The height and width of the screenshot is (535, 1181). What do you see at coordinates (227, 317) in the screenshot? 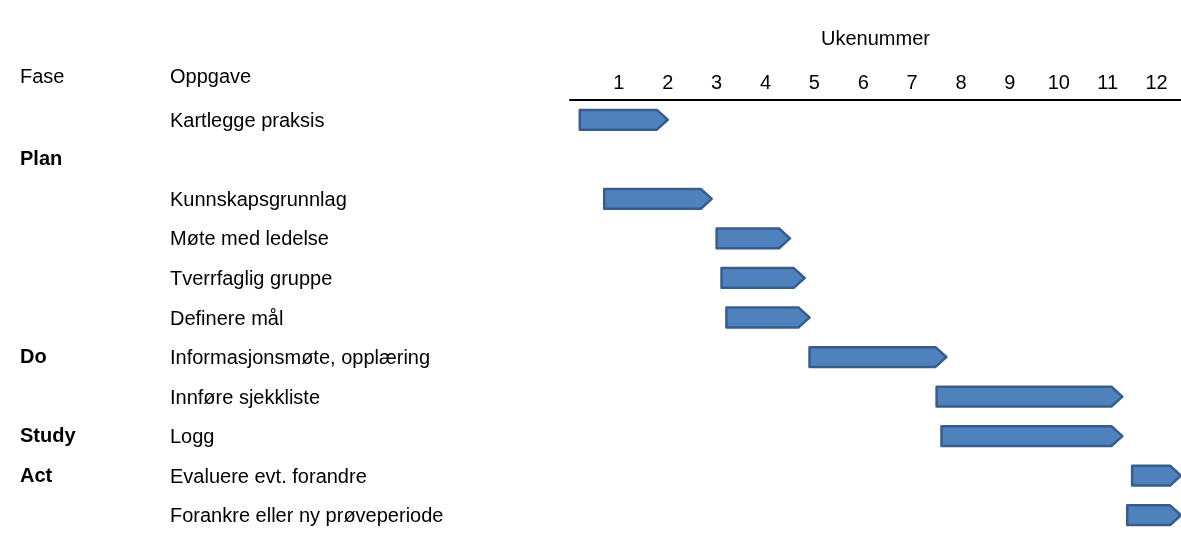
I see `y-tick-label: Definere mål` at bounding box center [227, 317].